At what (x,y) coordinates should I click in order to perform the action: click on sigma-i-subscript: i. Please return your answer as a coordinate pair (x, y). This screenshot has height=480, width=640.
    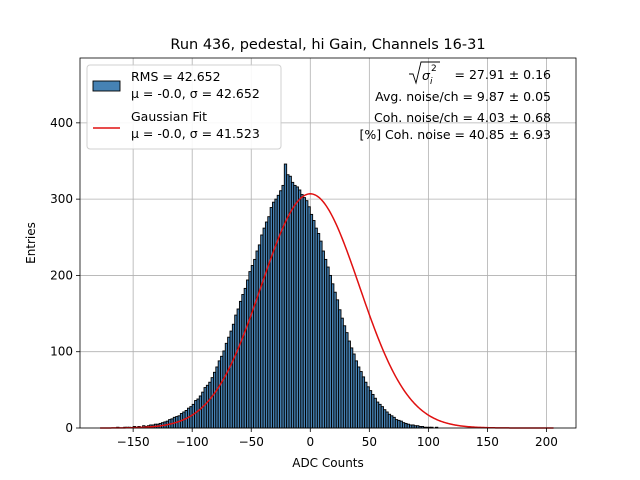
    Looking at the image, I should click on (431, 82).